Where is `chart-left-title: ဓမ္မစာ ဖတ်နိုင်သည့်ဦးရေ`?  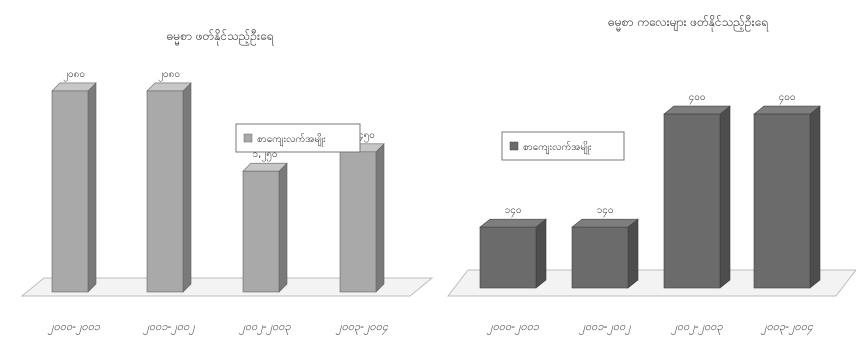 chart-left-title: ဓမ္မစာ ဖတ်နိုင်သည့်ဦးရေ is located at coordinates (220, 37).